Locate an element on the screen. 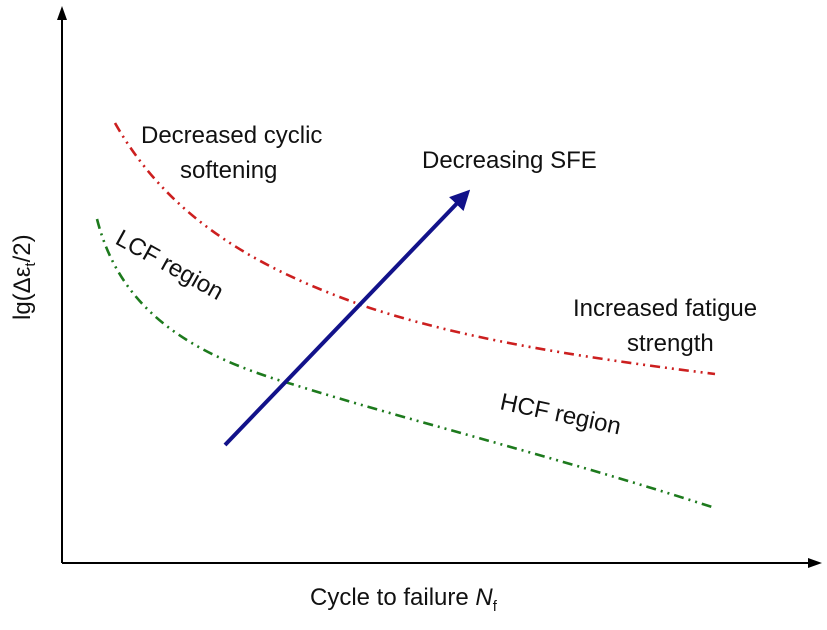 Image resolution: width=827 pixels, height=630 pixels. hcf-region-label: HCF region is located at coordinates (561, 414).